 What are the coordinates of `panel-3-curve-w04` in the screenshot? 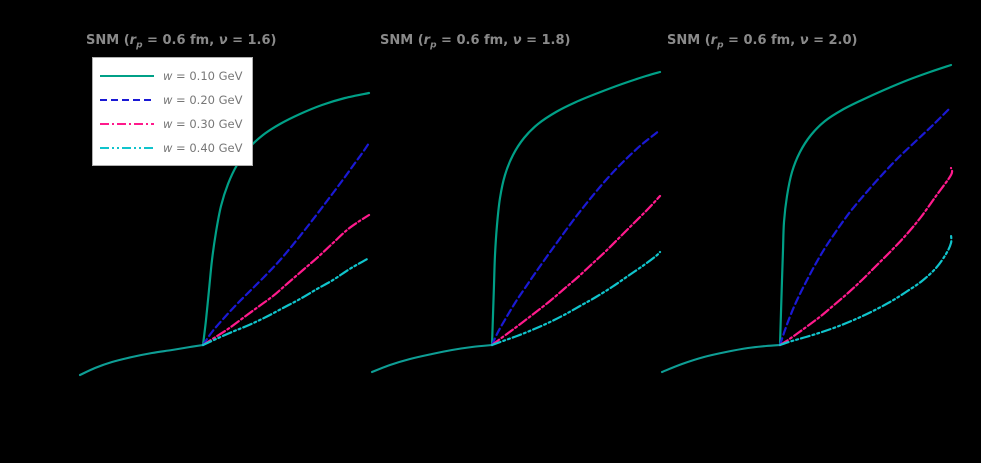 It's located at (865, 290).